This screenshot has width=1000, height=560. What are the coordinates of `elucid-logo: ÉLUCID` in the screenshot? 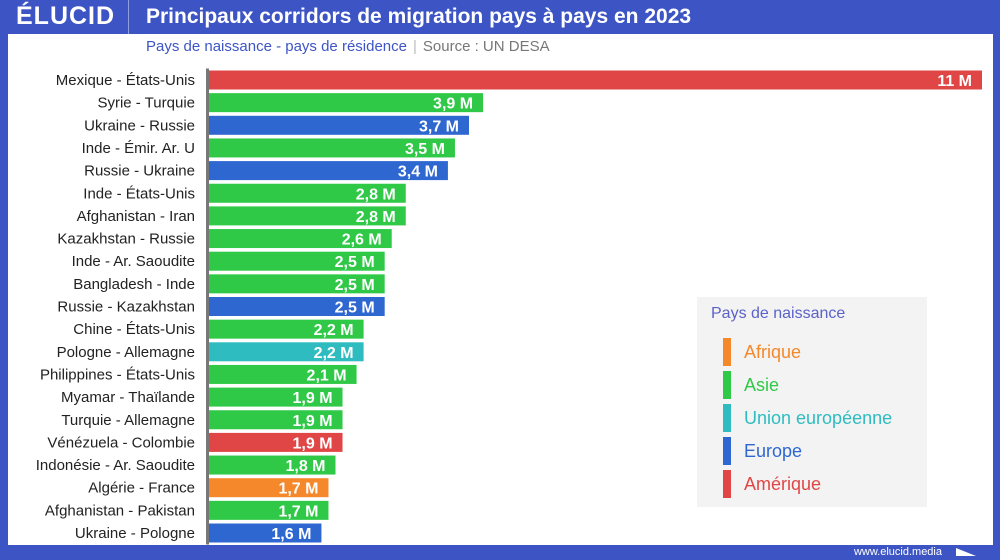 It's located at (66, 16).